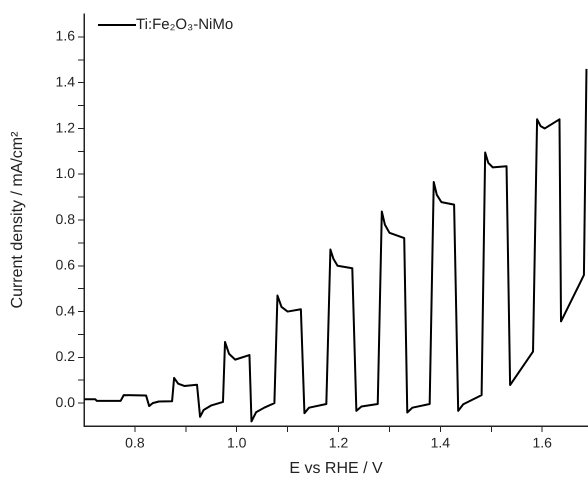 The height and width of the screenshot is (486, 588). Describe the element at coordinates (185, 24) in the screenshot. I see `legend-label: Ti:Fe₂O₃-NiMo` at that location.